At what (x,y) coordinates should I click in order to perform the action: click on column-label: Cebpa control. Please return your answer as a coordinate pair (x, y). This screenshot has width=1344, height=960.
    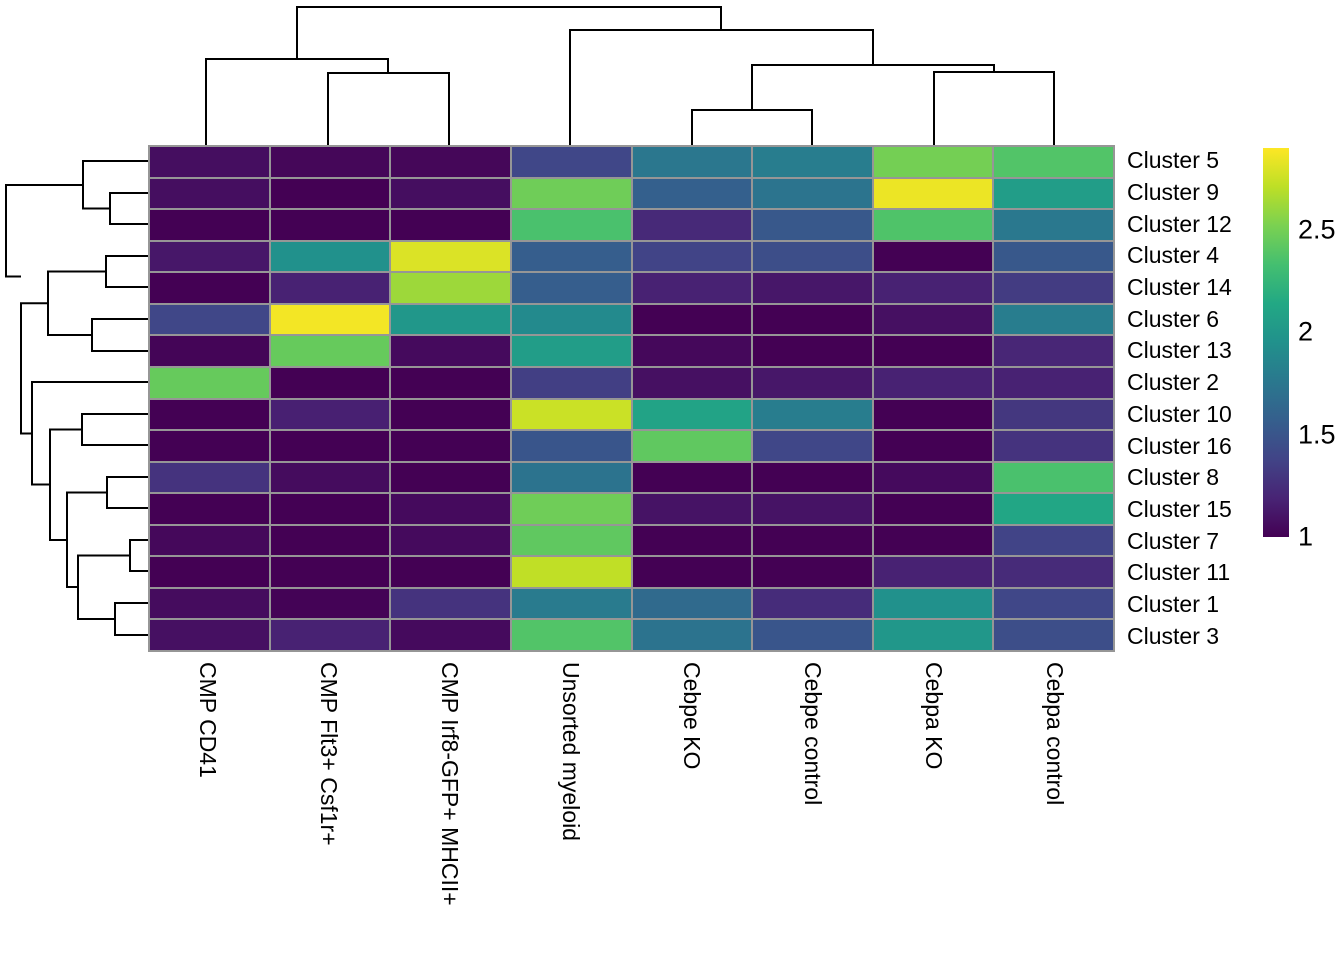
    Looking at the image, I should click on (1054, 734).